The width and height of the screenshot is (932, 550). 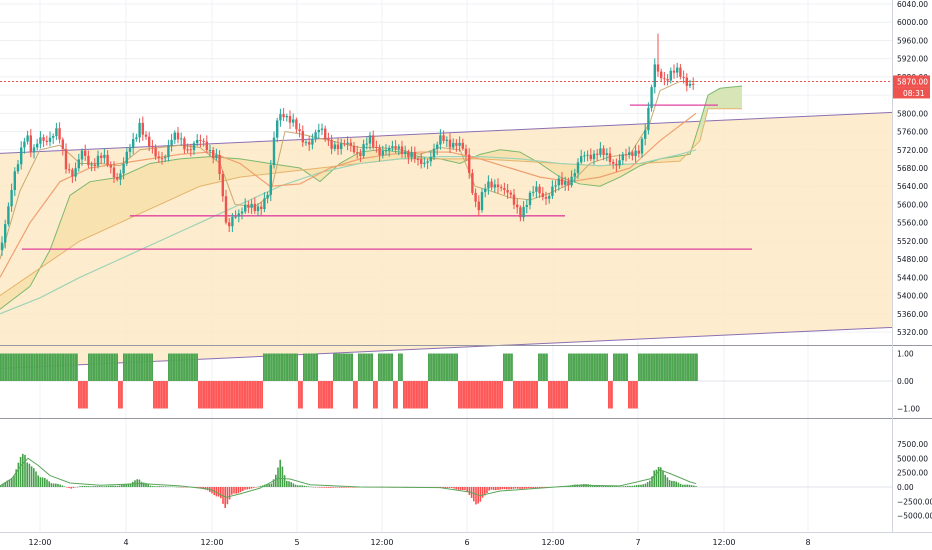 I want to click on volume-tick-label: −2500.00, so click(x=914, y=501).